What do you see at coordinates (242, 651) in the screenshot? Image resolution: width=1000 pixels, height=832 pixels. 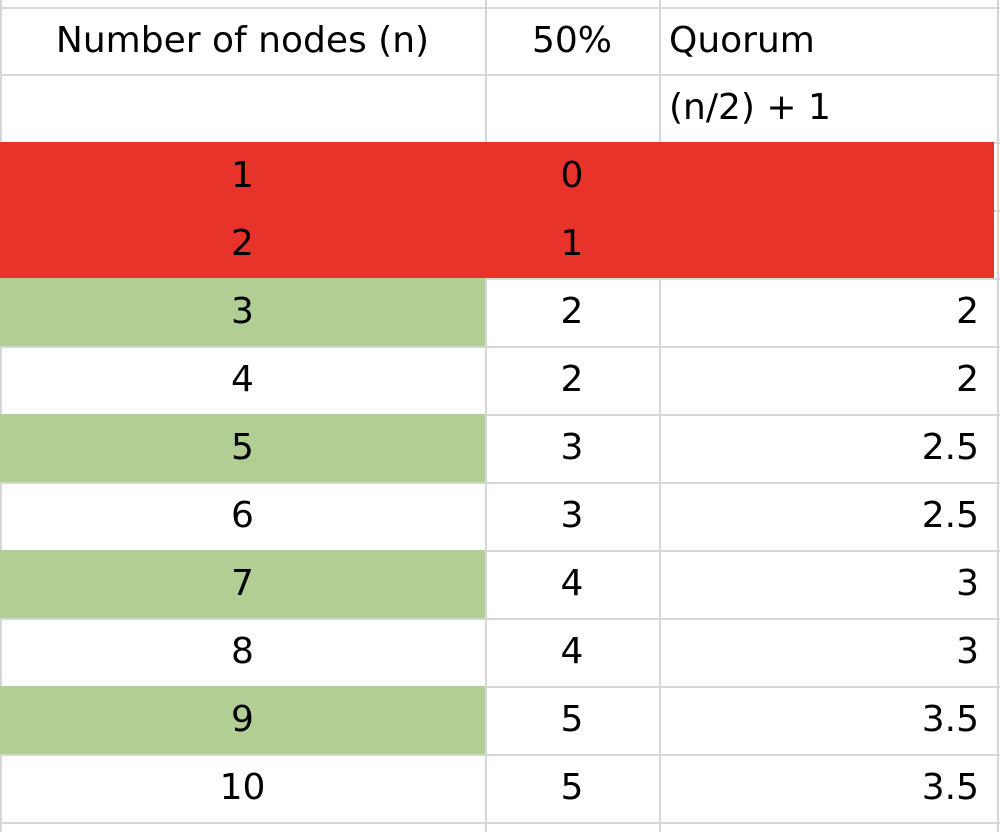 I see `cell-n: 8` at bounding box center [242, 651].